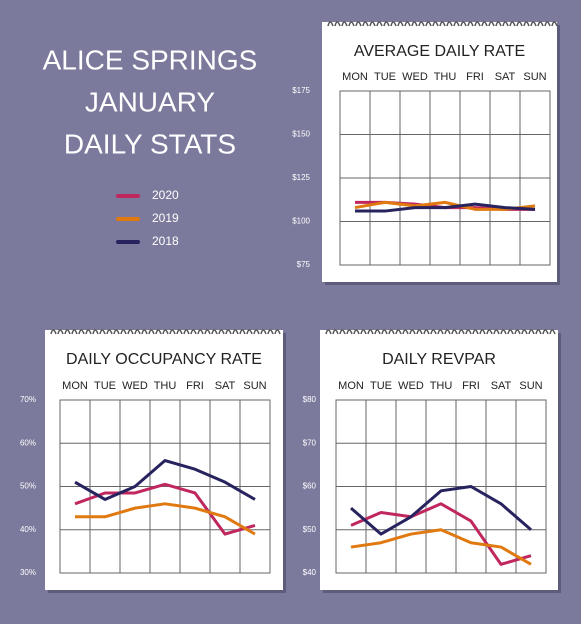  I want to click on y-tick-label: $175, so click(301, 90).